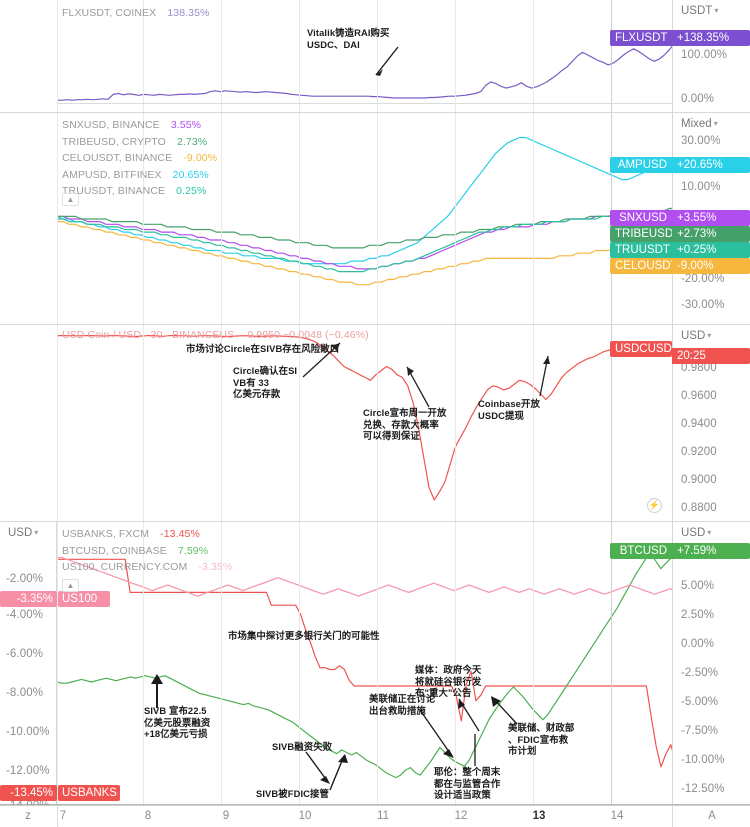 The height and width of the screenshot is (827, 750). What do you see at coordinates (700, 673) in the screenshot?
I see `axis-tick: -2.50%` at bounding box center [700, 673].